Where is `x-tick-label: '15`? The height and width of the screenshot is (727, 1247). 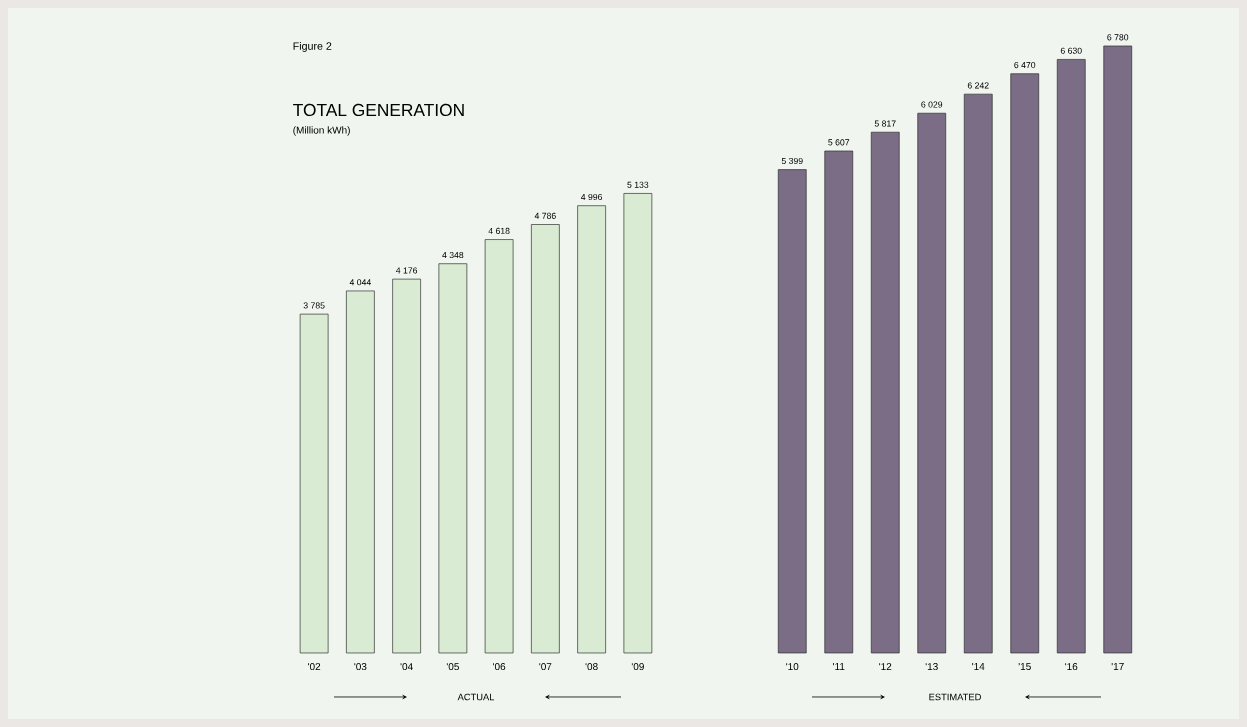 x-tick-label: '15 is located at coordinates (1024, 667).